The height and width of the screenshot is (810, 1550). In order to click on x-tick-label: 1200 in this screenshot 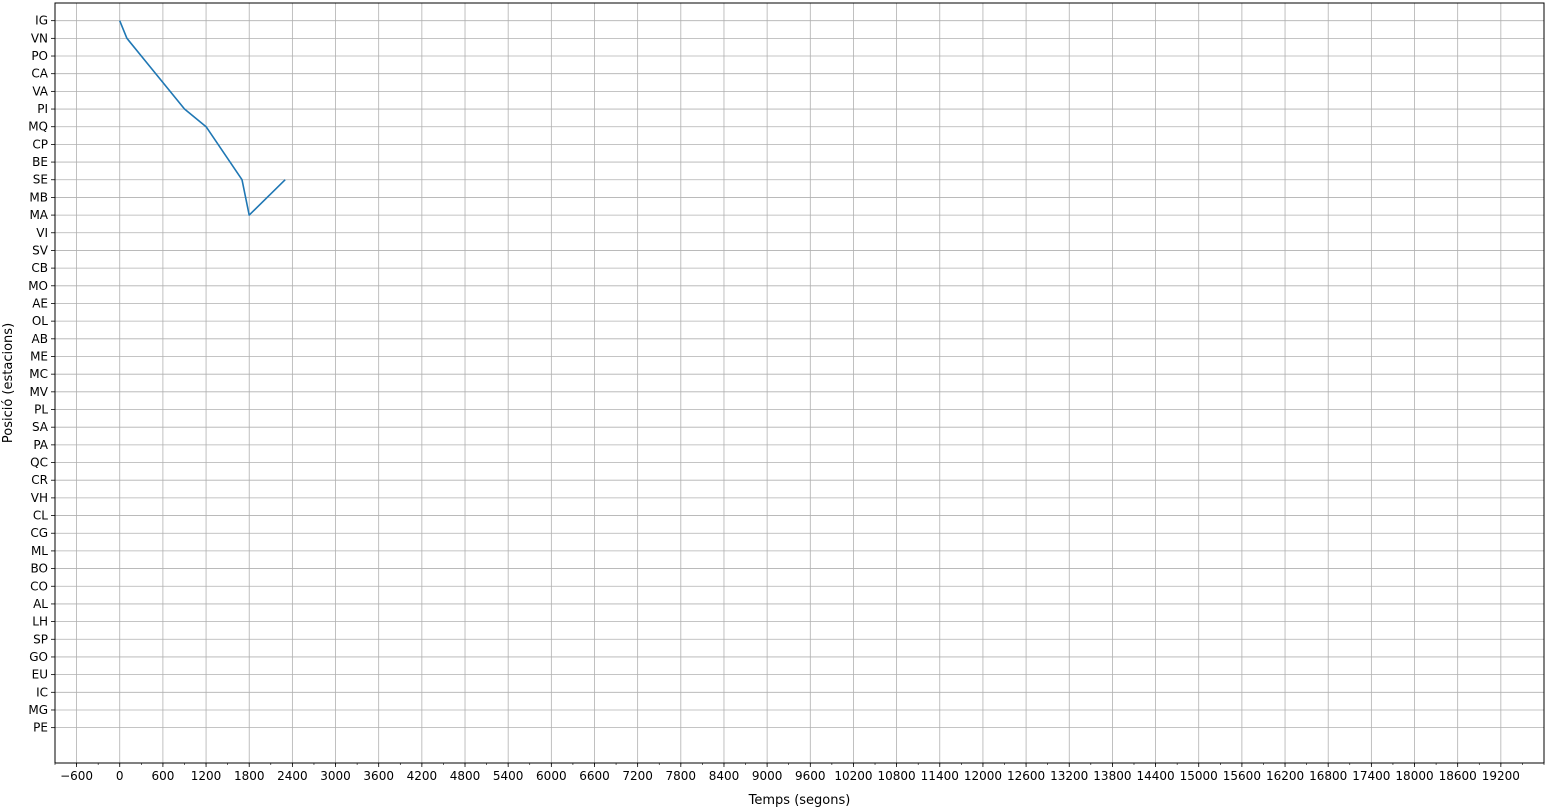, I will do `click(206, 776)`.